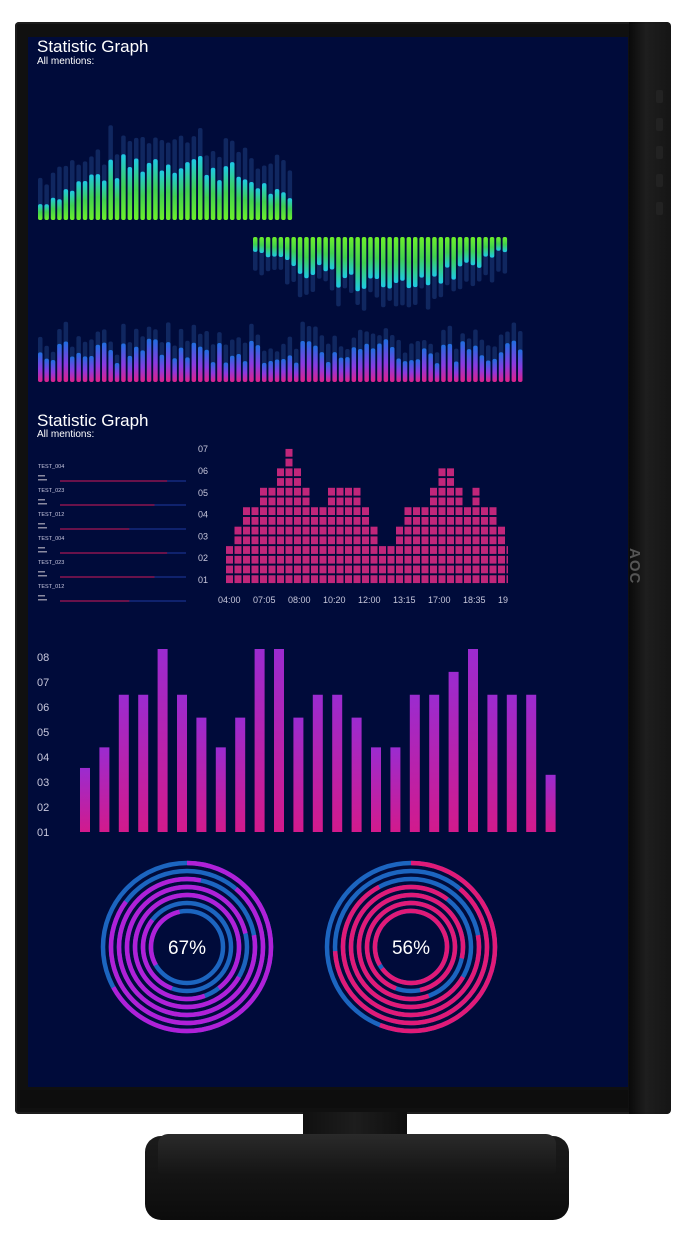 The width and height of the screenshot is (685, 1238). Describe the element at coordinates (187, 947) in the screenshot. I see `donut-ring-value` at that location.